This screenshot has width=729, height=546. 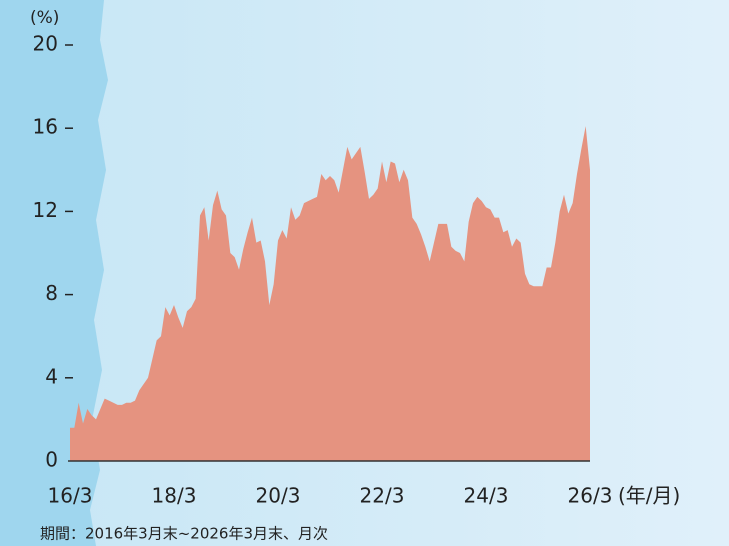 What do you see at coordinates (44, 18) in the screenshot?
I see `y-axis-label: (%)` at bounding box center [44, 18].